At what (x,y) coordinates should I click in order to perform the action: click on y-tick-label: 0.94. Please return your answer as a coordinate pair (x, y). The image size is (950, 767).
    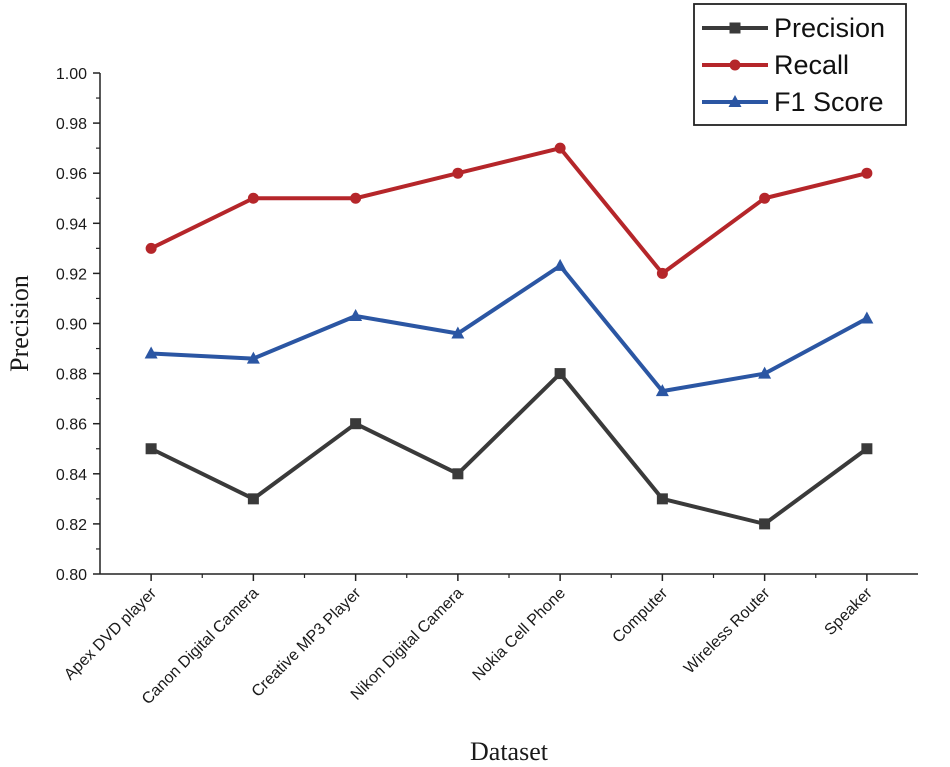
    Looking at the image, I should click on (71, 224).